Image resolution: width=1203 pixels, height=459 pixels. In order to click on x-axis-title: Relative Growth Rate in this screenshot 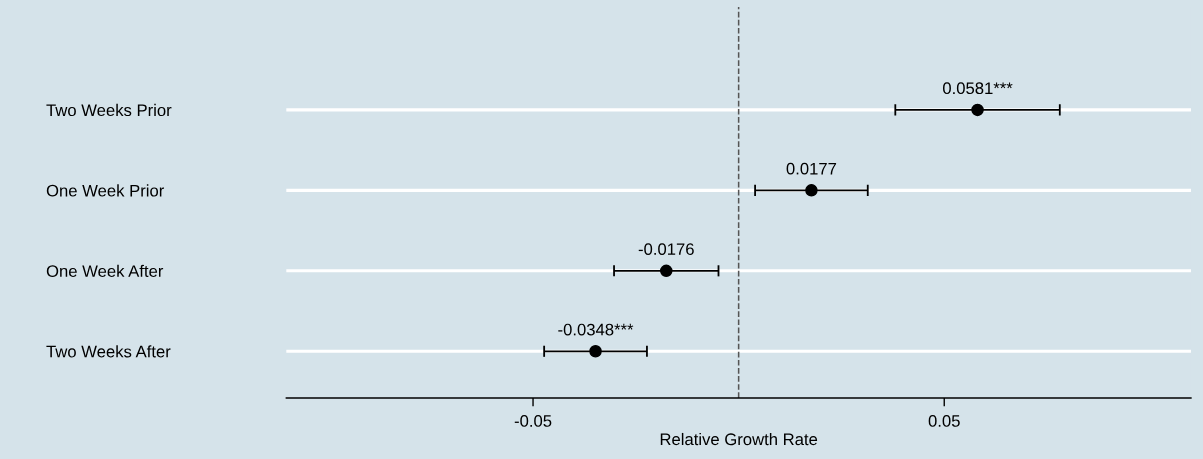, I will do `click(739, 439)`.